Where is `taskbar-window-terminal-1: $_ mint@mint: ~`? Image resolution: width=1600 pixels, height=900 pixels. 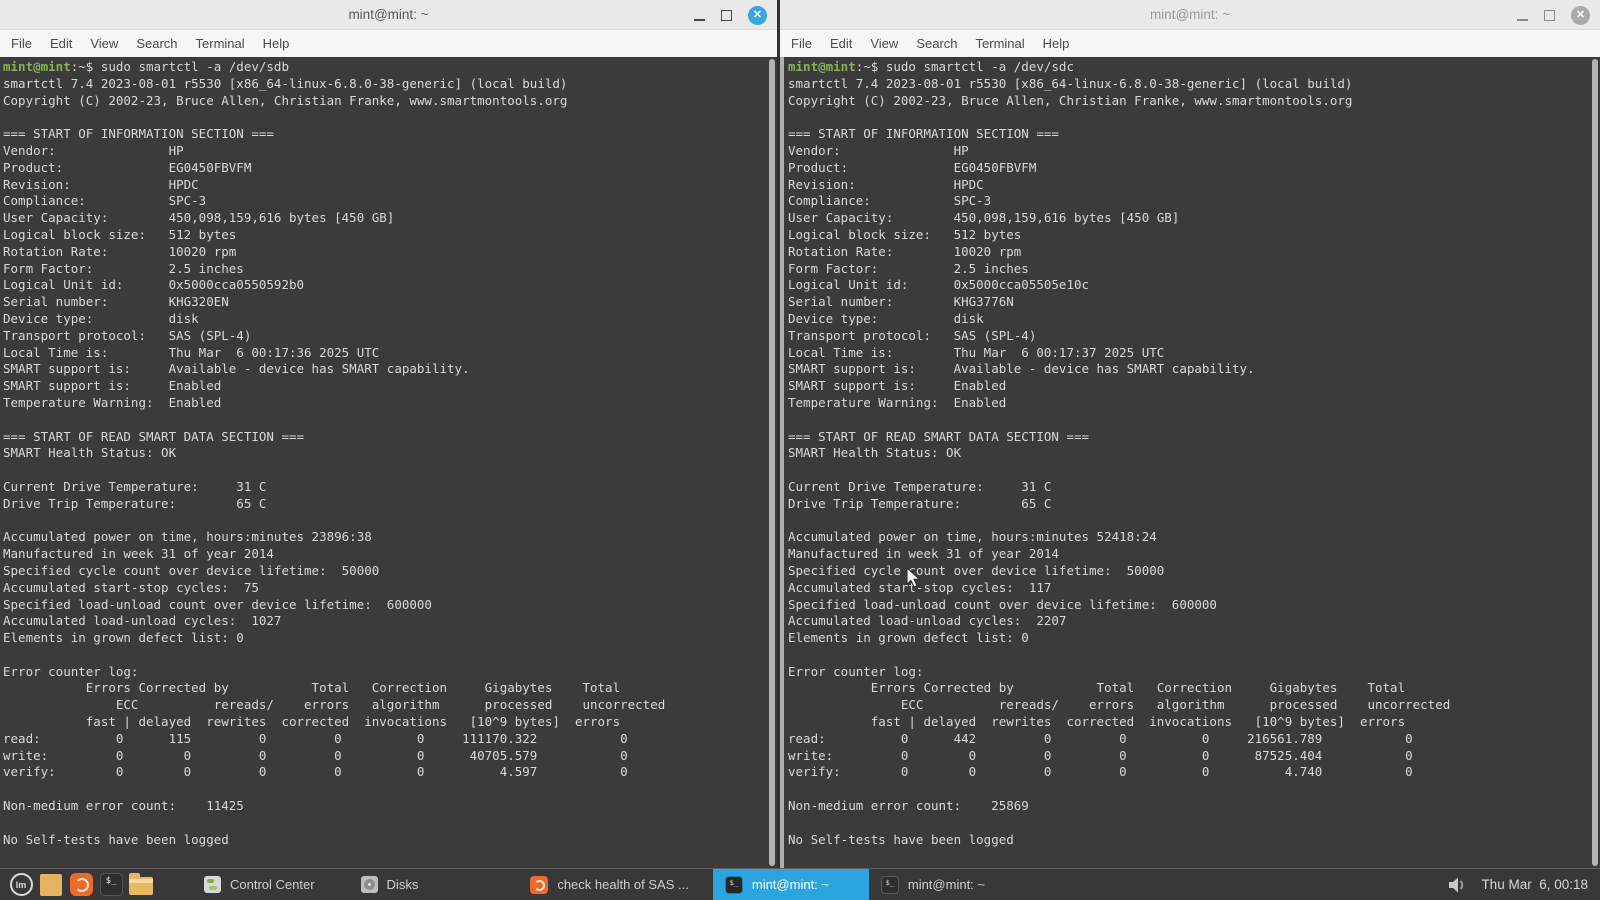 taskbar-window-terminal-1: $_ mint@mint: ~ is located at coordinates (790, 884).